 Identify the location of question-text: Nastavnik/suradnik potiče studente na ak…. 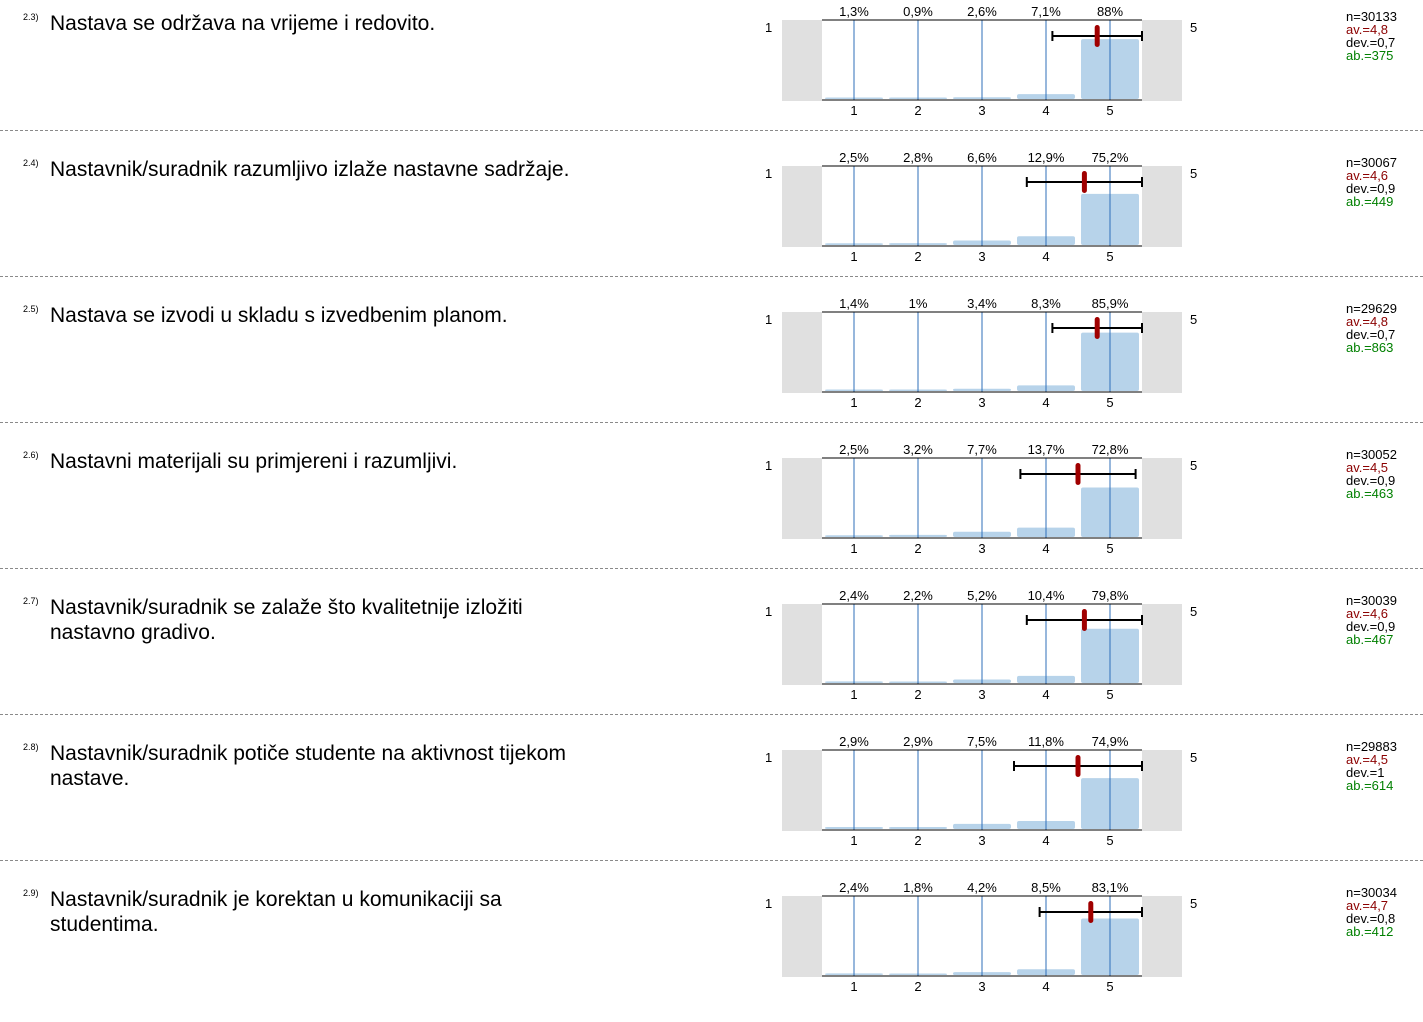
(308, 766).